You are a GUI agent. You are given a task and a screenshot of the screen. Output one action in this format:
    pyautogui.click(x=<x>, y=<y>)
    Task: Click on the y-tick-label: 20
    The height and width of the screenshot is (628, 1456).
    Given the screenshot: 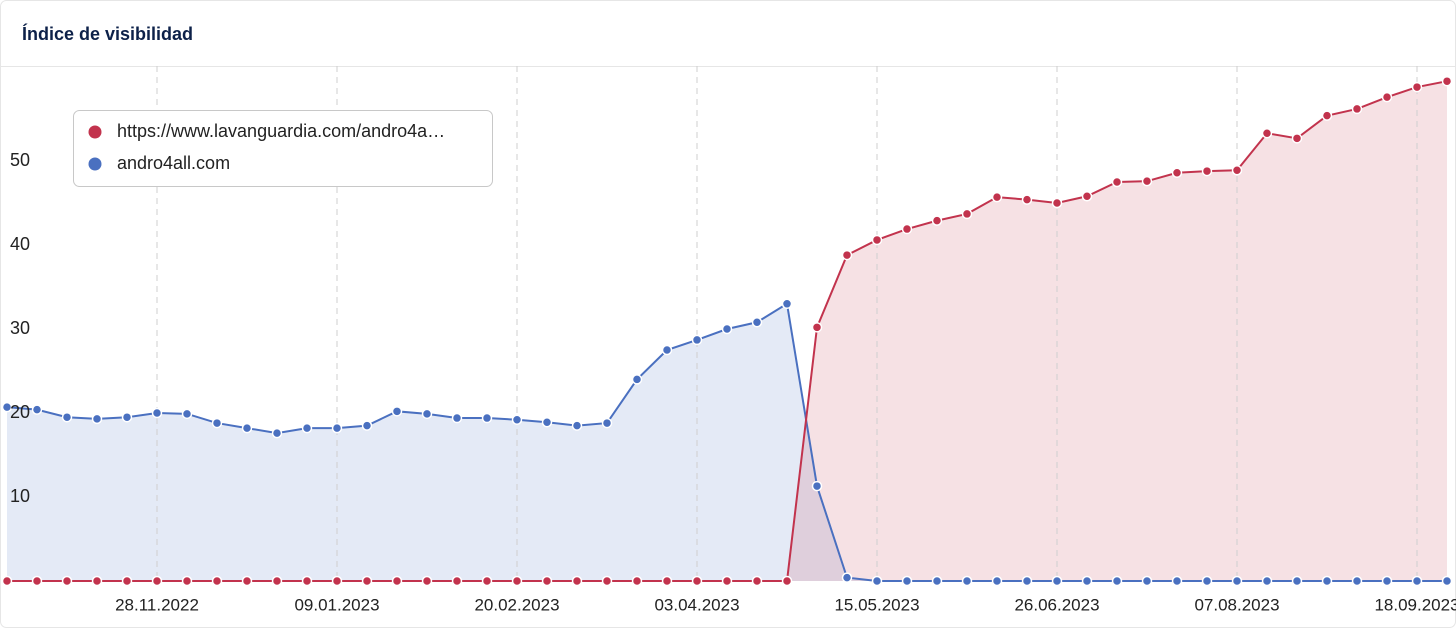 What is the action you would take?
    pyautogui.click(x=20, y=412)
    